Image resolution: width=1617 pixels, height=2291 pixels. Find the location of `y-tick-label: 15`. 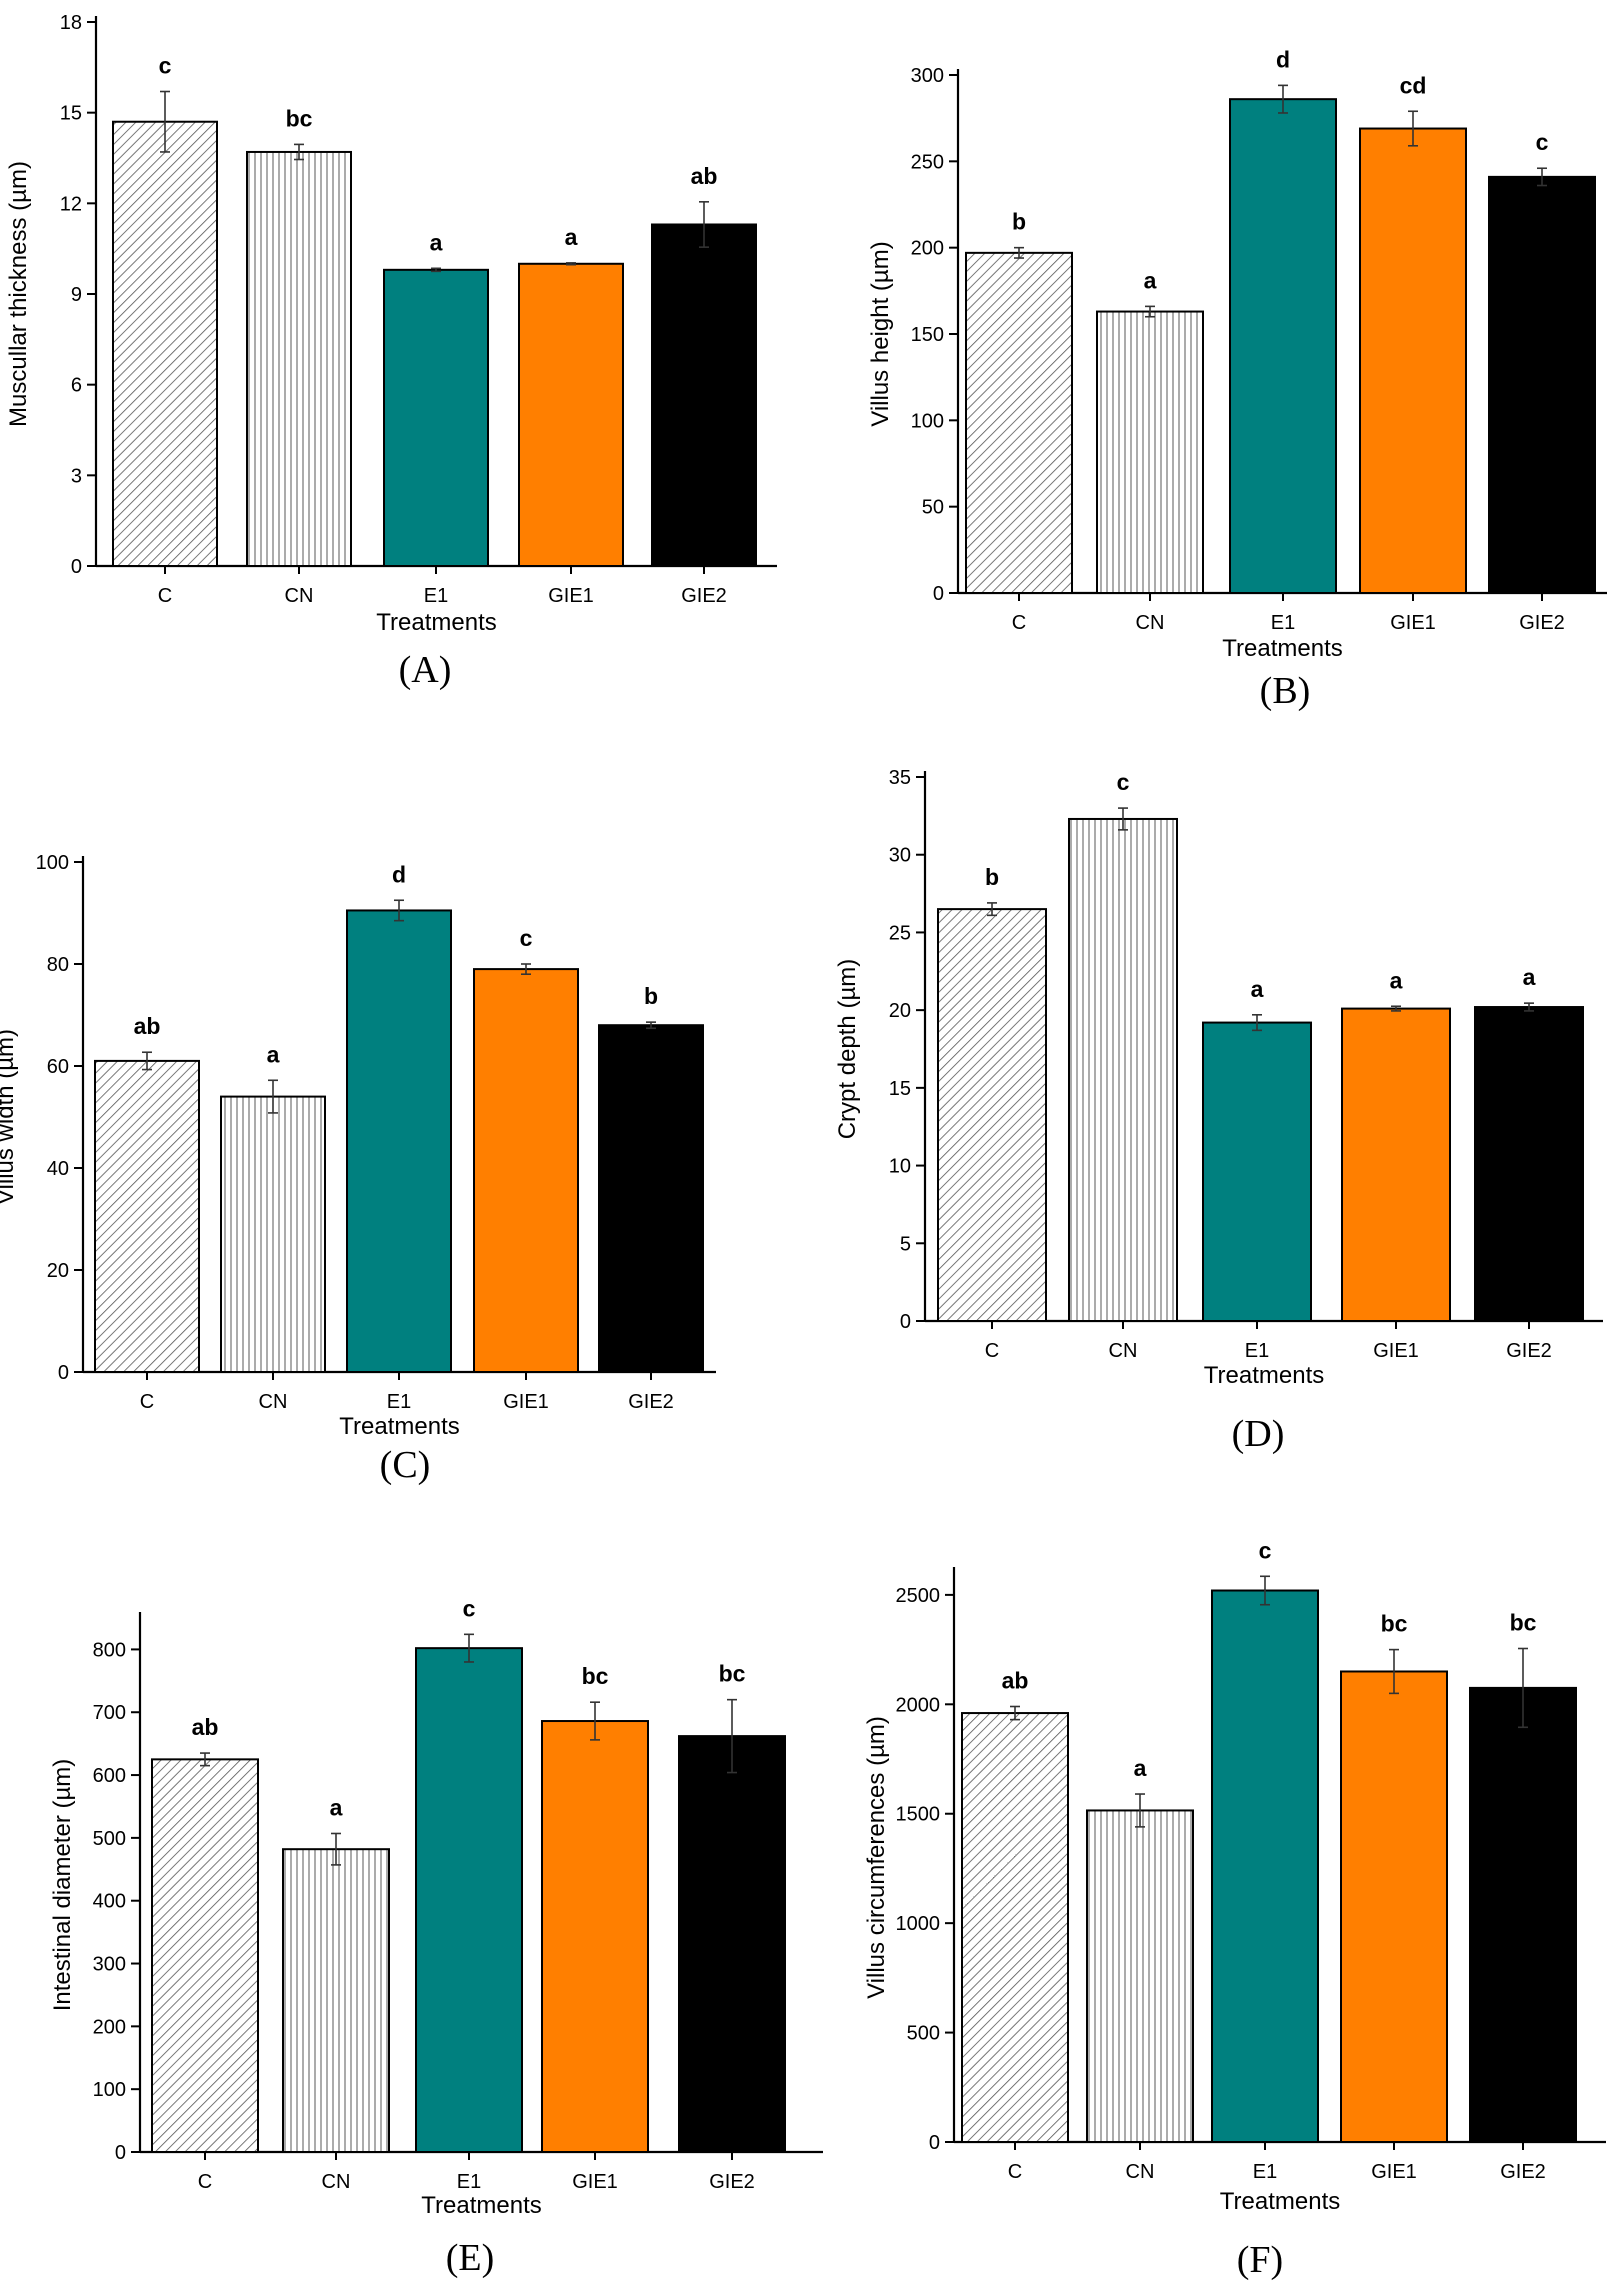

y-tick-label: 15 is located at coordinates (71, 114).